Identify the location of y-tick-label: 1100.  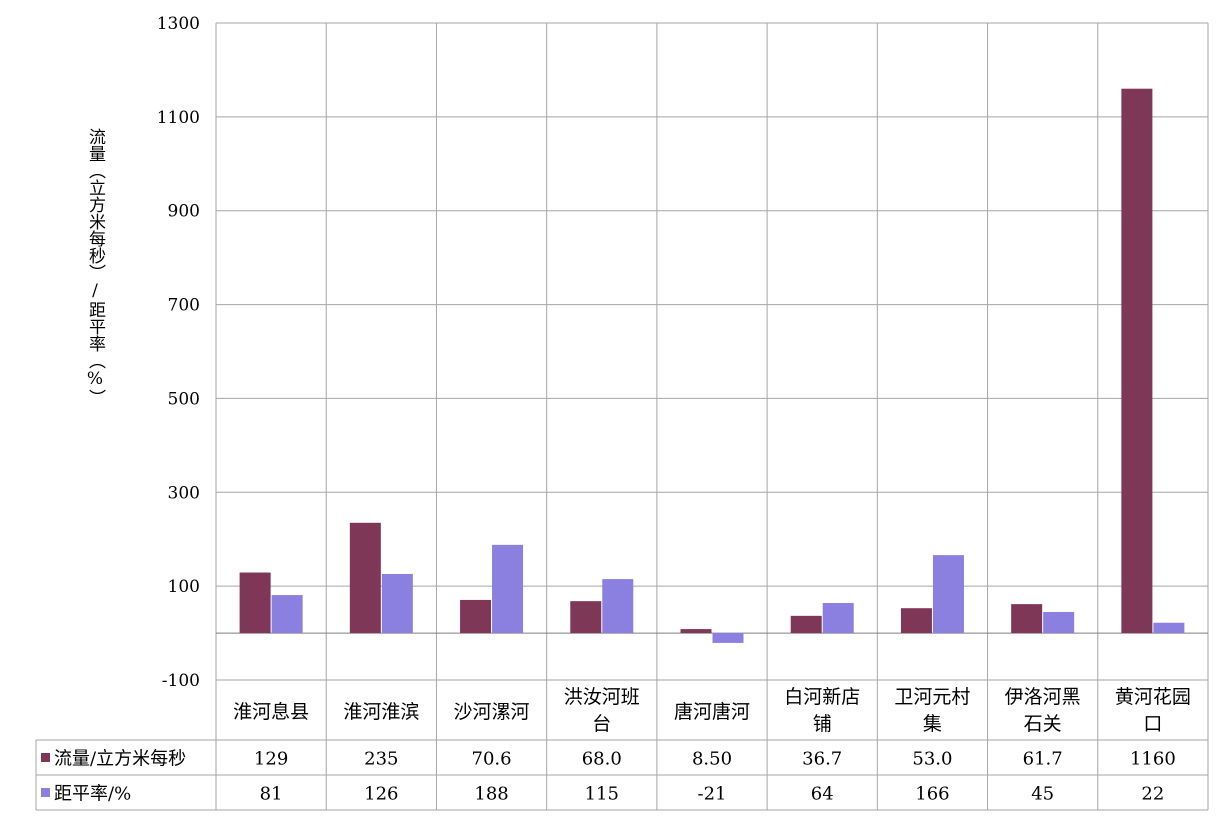
(178, 118).